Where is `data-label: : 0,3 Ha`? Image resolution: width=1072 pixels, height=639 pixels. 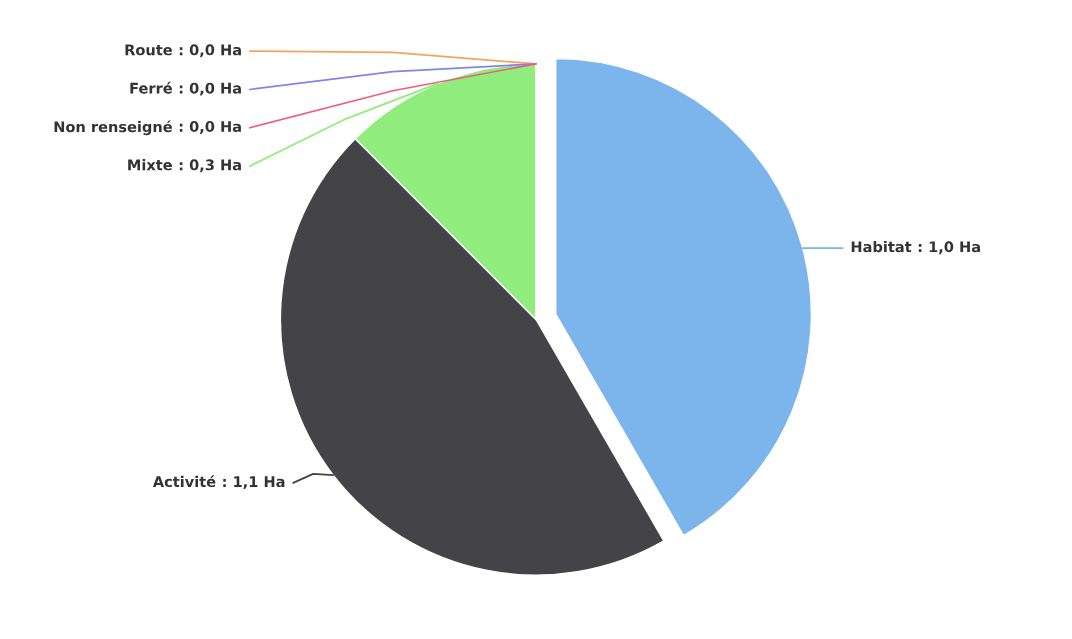
data-label: : 0,3 Ha is located at coordinates (210, 166).